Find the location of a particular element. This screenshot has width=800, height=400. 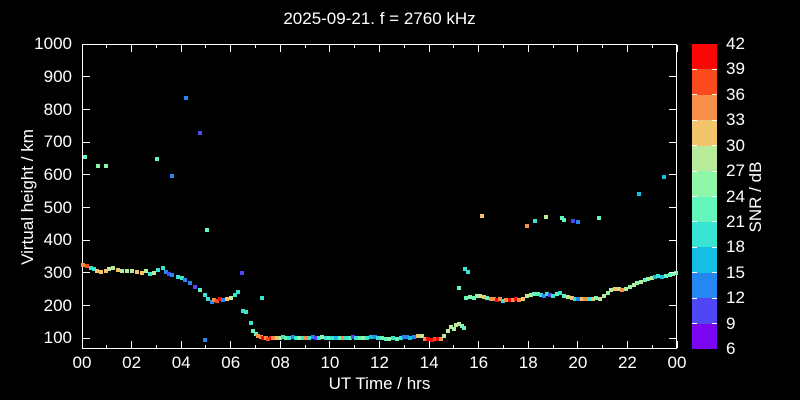

colorbar-tick-label: 12 is located at coordinates (735, 298).